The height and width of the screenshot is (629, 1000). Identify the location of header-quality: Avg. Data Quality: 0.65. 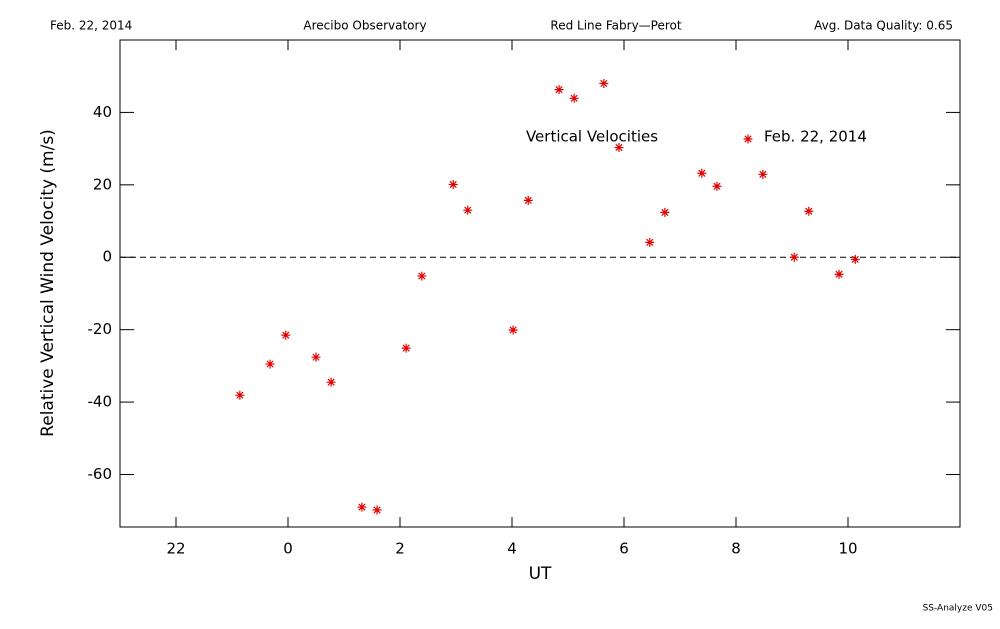
(883, 26).